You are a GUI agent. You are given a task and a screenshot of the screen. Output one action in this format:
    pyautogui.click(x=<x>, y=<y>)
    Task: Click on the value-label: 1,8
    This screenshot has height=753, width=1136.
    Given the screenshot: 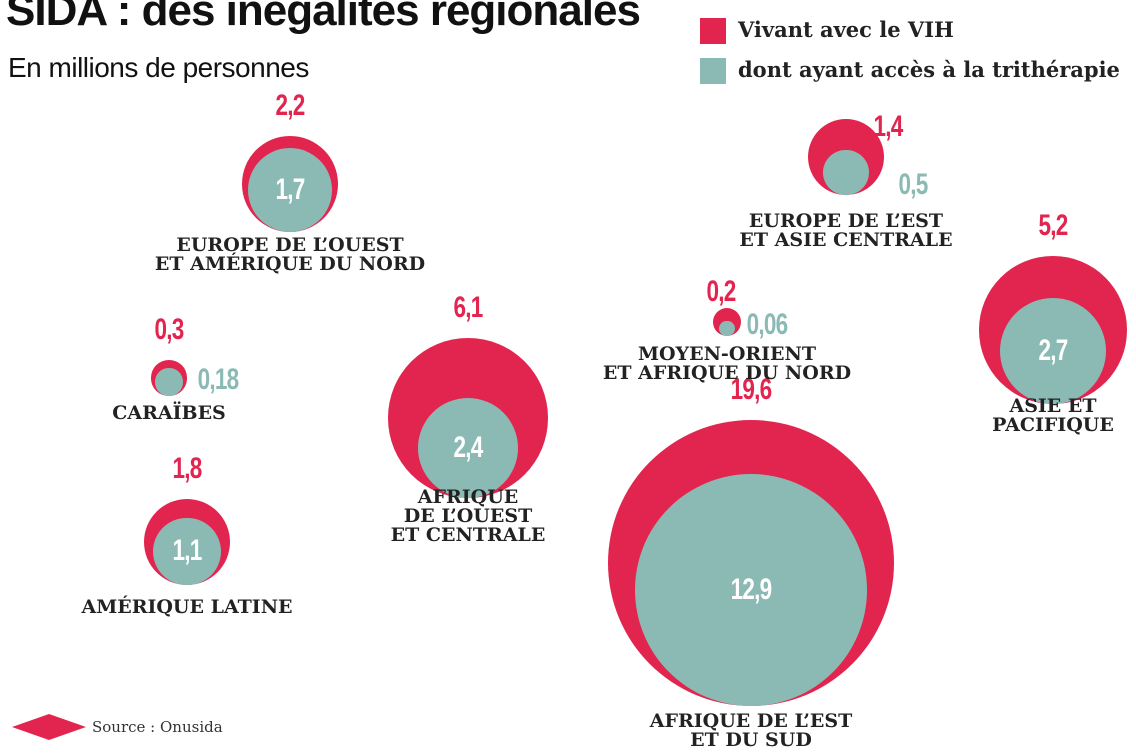 What is the action you would take?
    pyautogui.click(x=187, y=468)
    